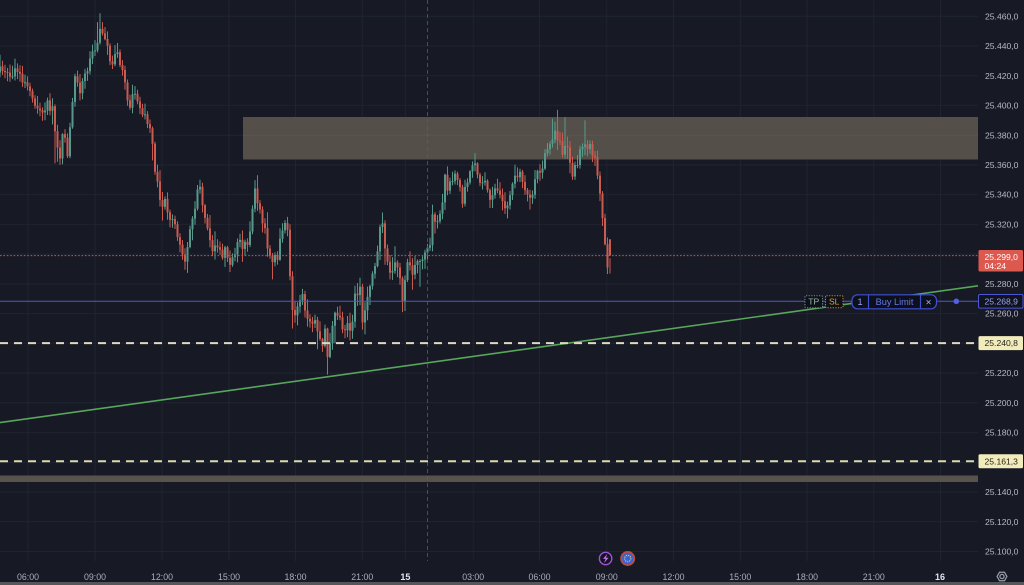 Image resolution: width=1024 pixels, height=585 pixels. I want to click on svg-text: 16, so click(940, 577).